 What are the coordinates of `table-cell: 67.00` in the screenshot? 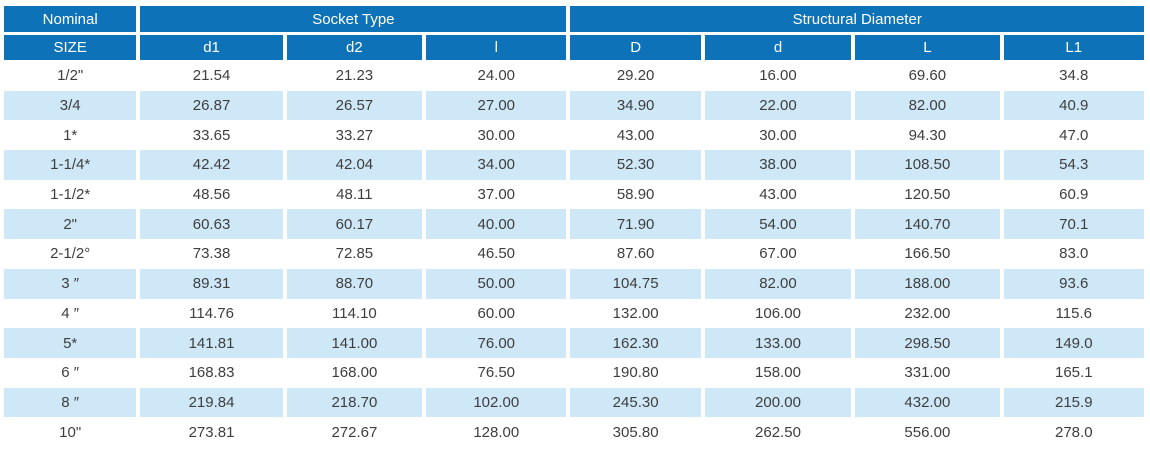 It's located at (778, 254).